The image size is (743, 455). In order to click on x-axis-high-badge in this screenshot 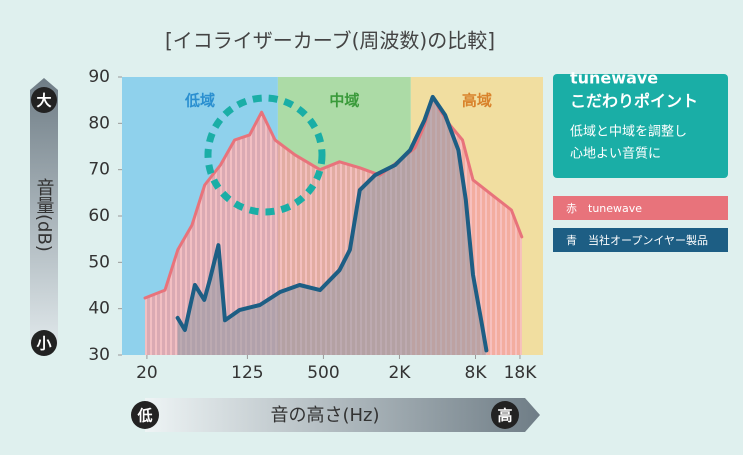, I will do `click(505, 415)`.